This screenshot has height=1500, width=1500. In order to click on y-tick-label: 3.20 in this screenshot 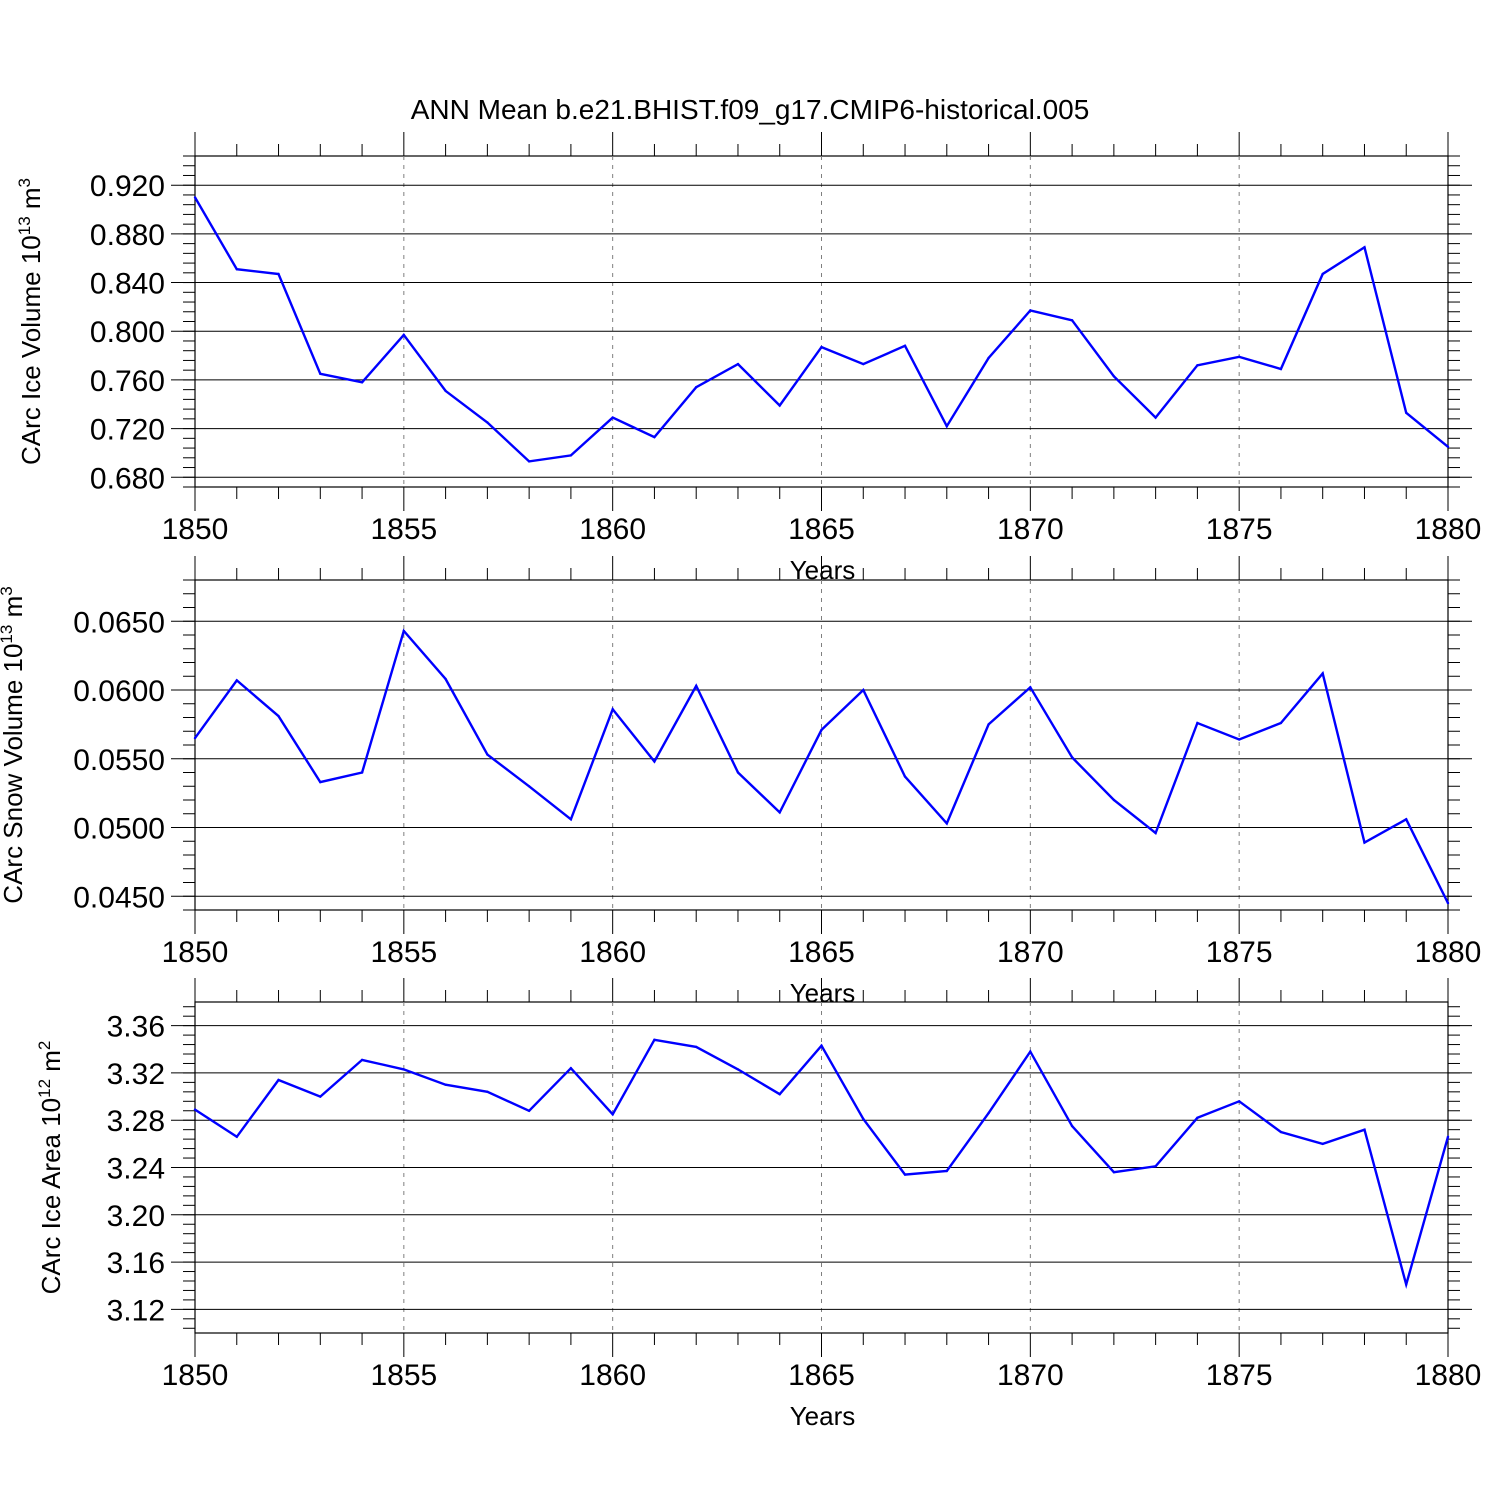, I will do `click(136, 1216)`.